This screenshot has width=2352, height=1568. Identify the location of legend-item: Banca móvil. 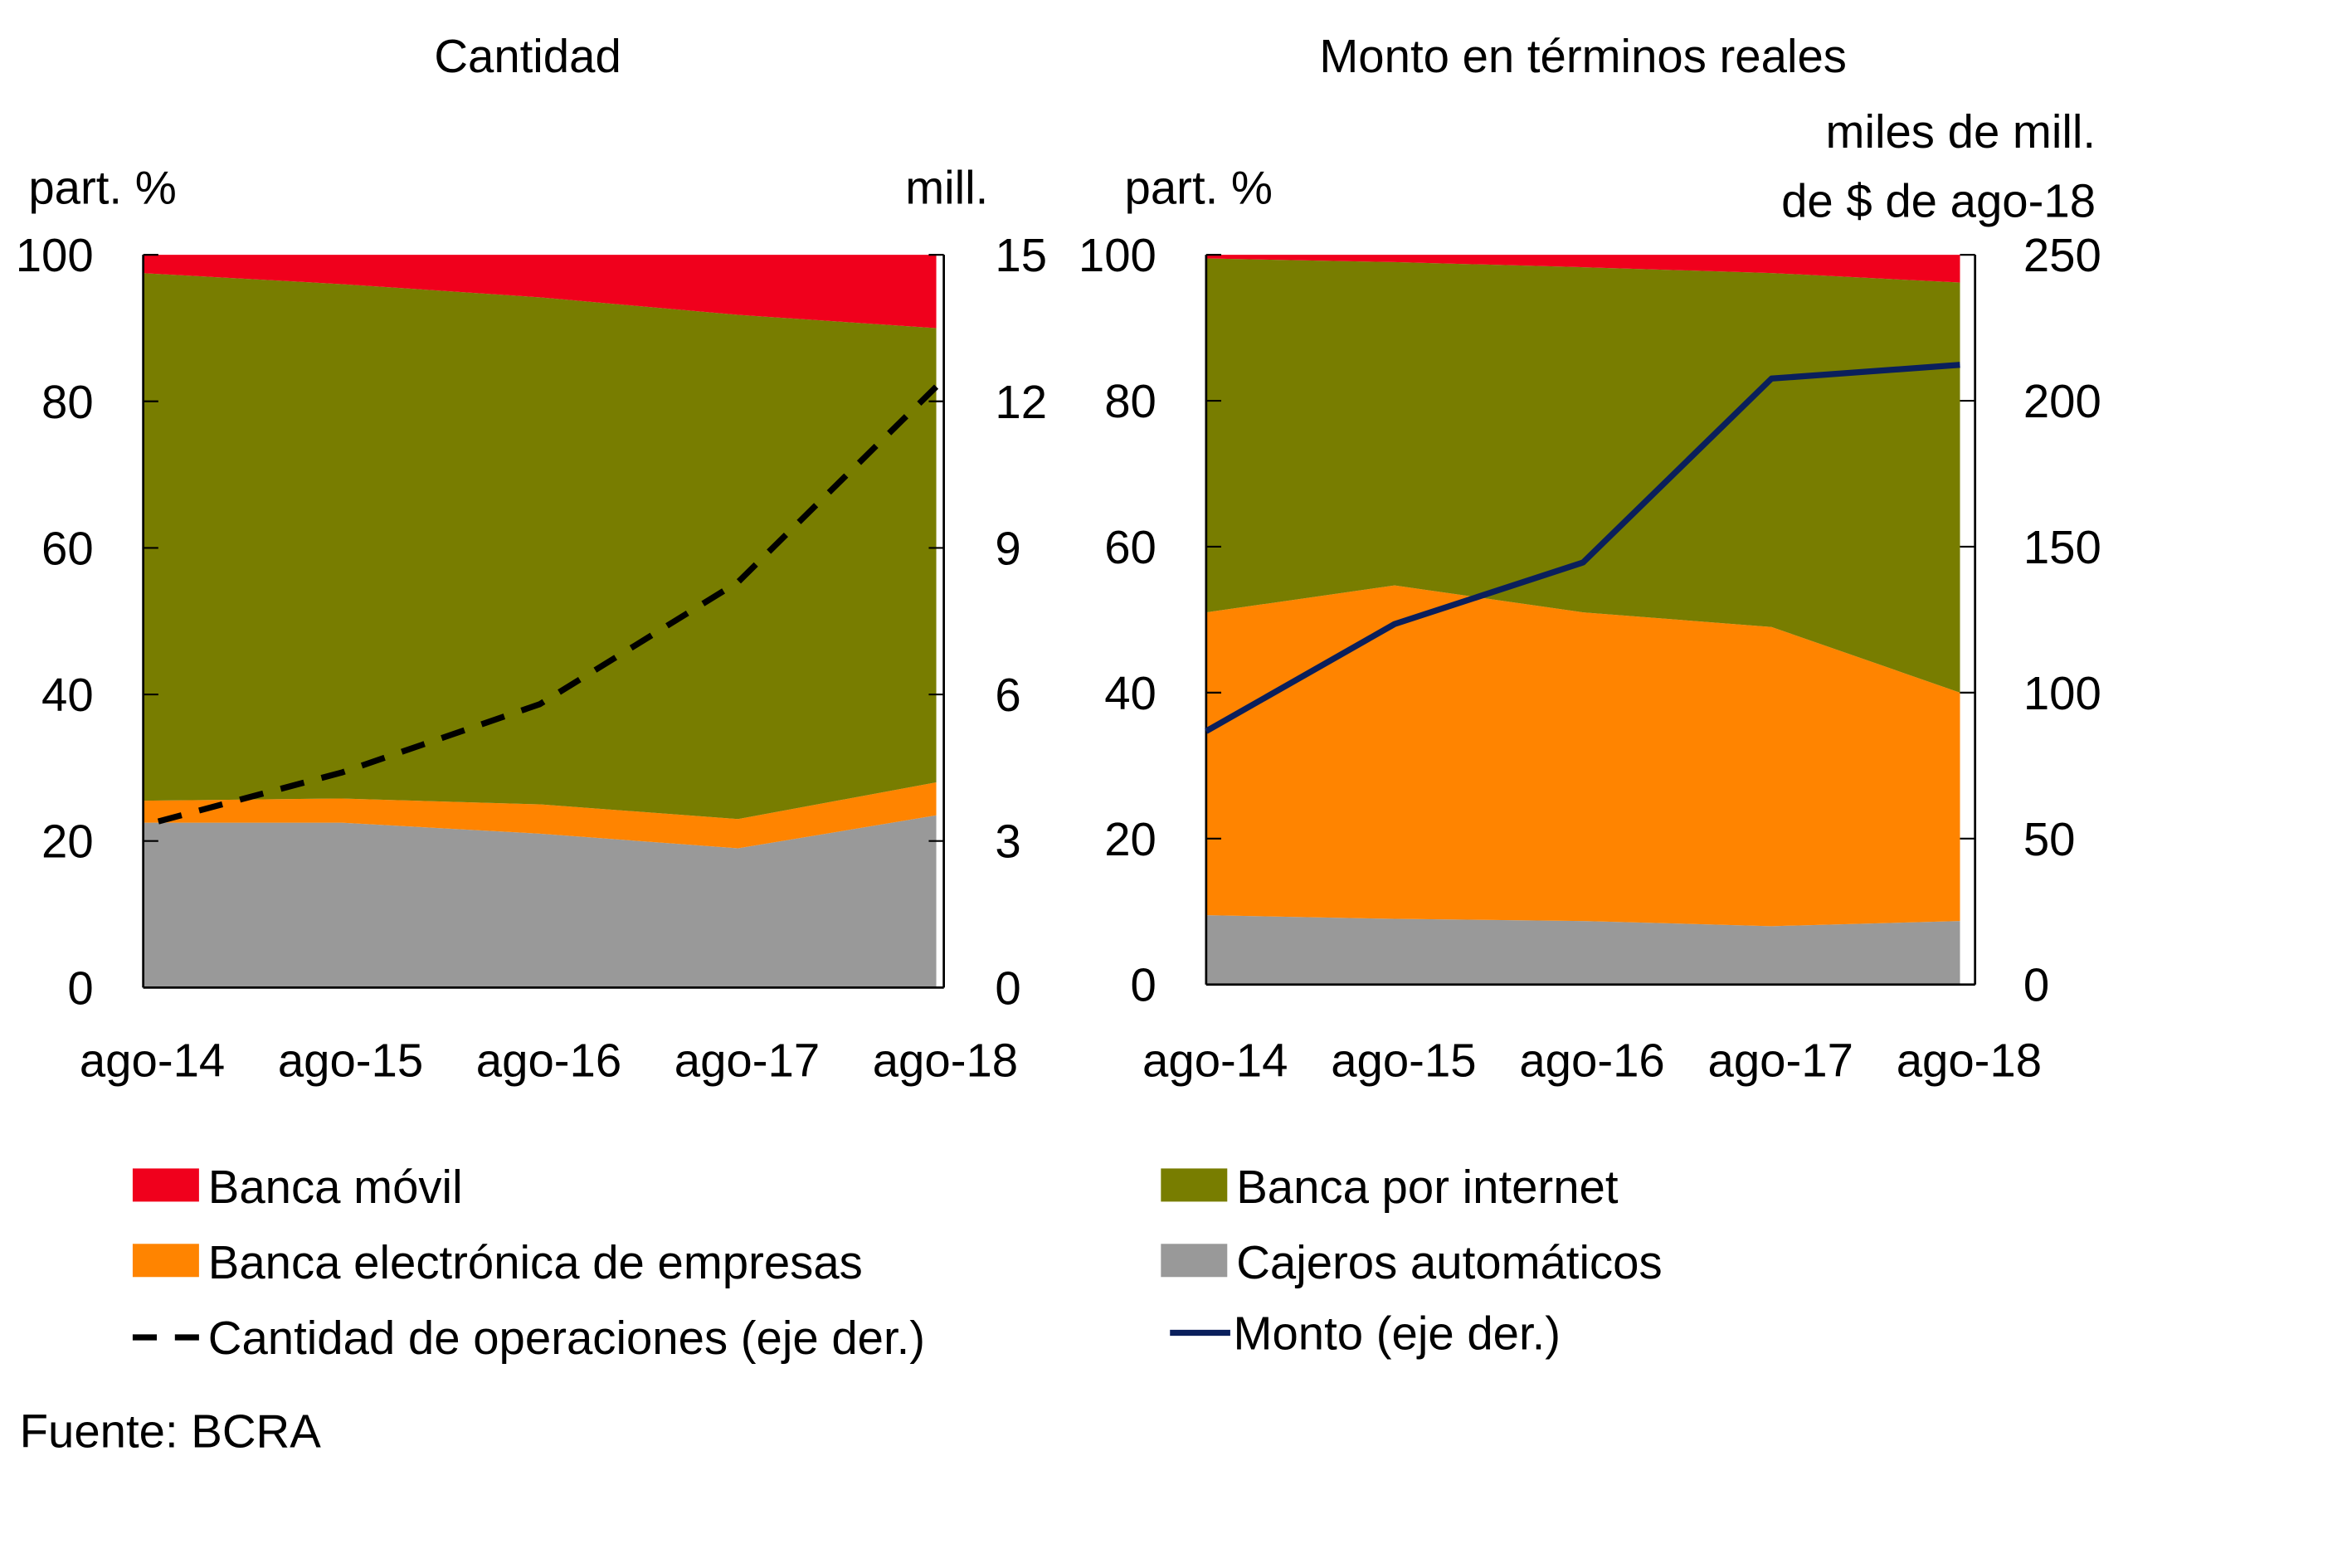
(297, 1187).